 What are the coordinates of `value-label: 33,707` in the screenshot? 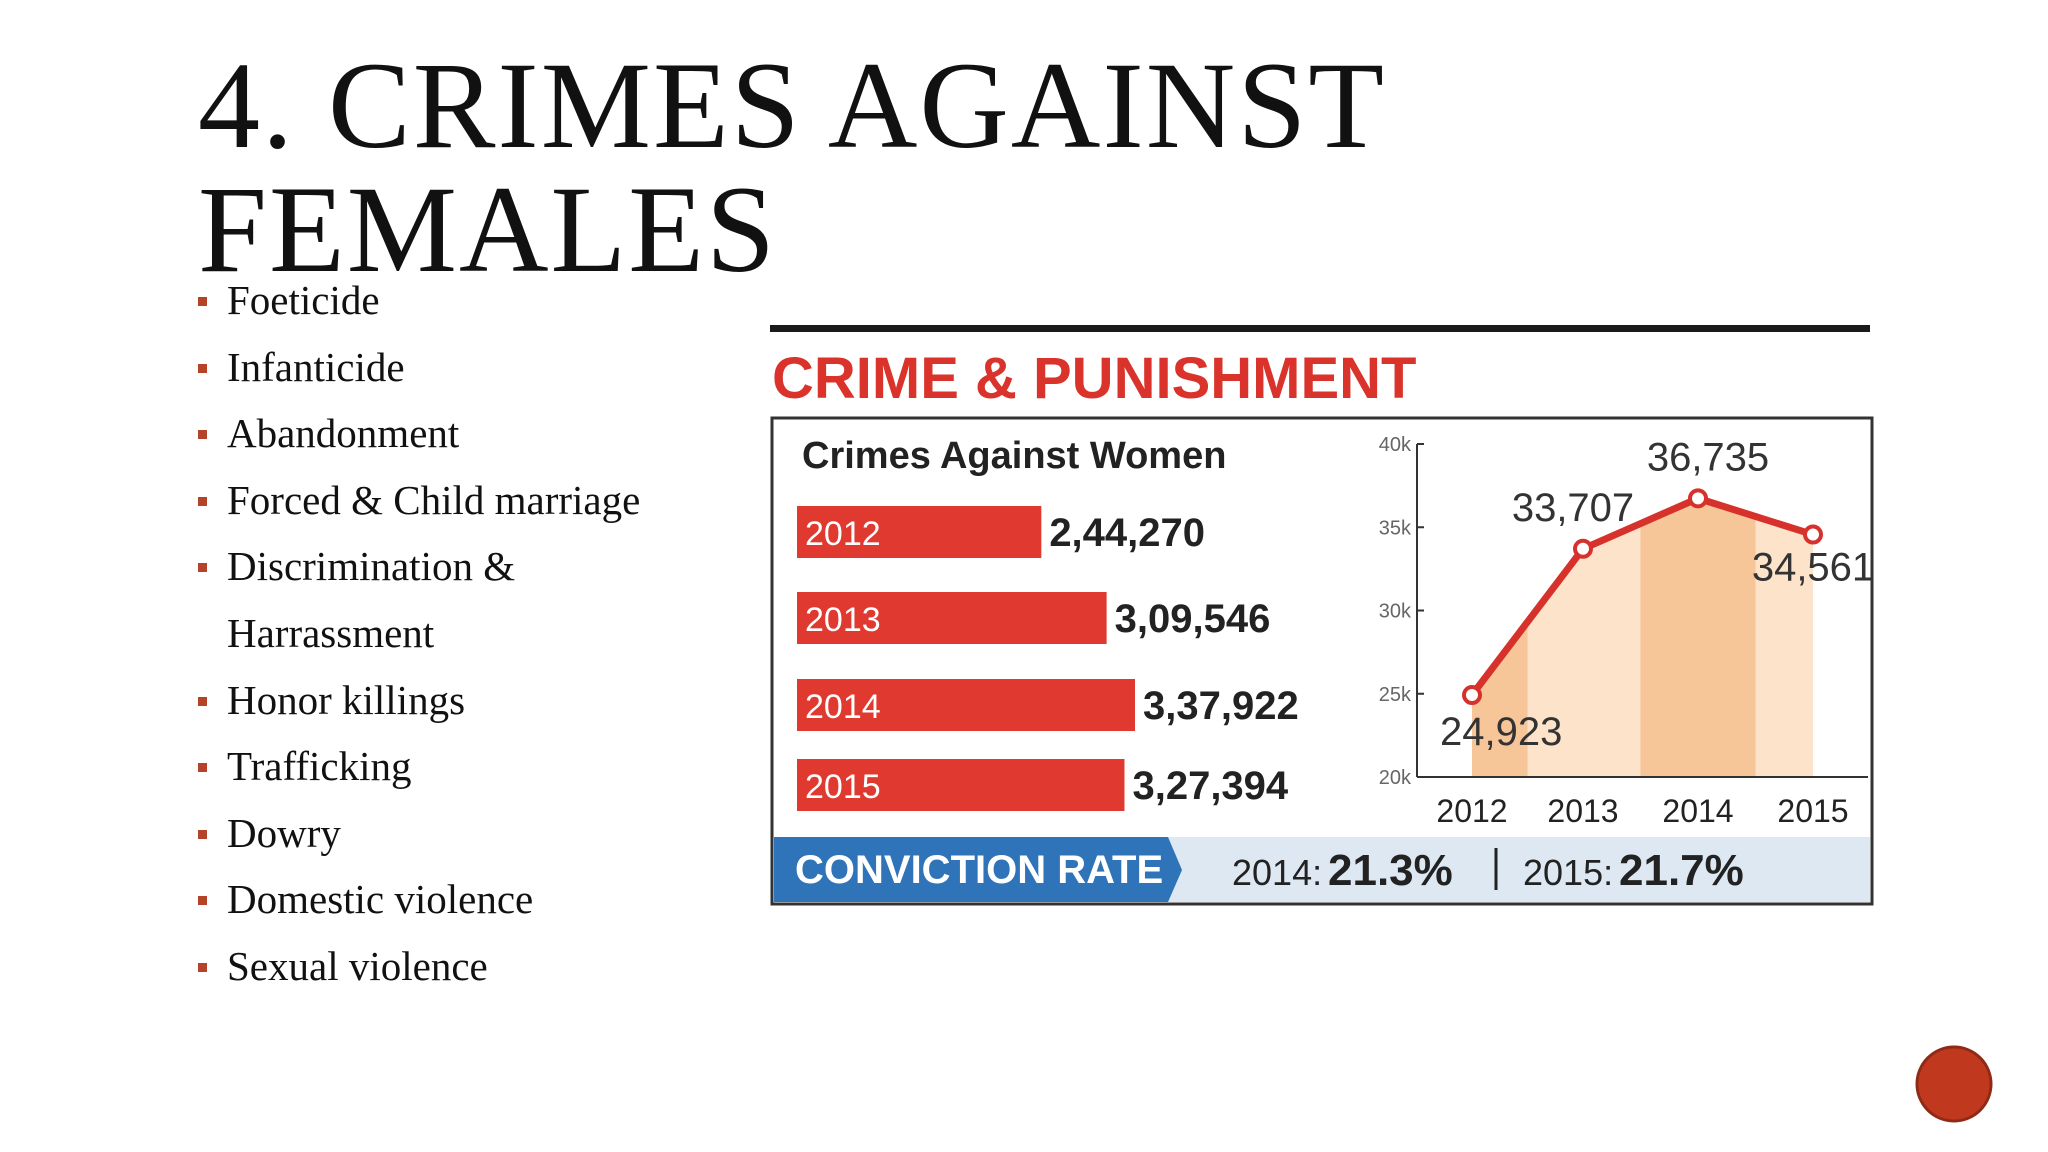 It's located at (1573, 508).